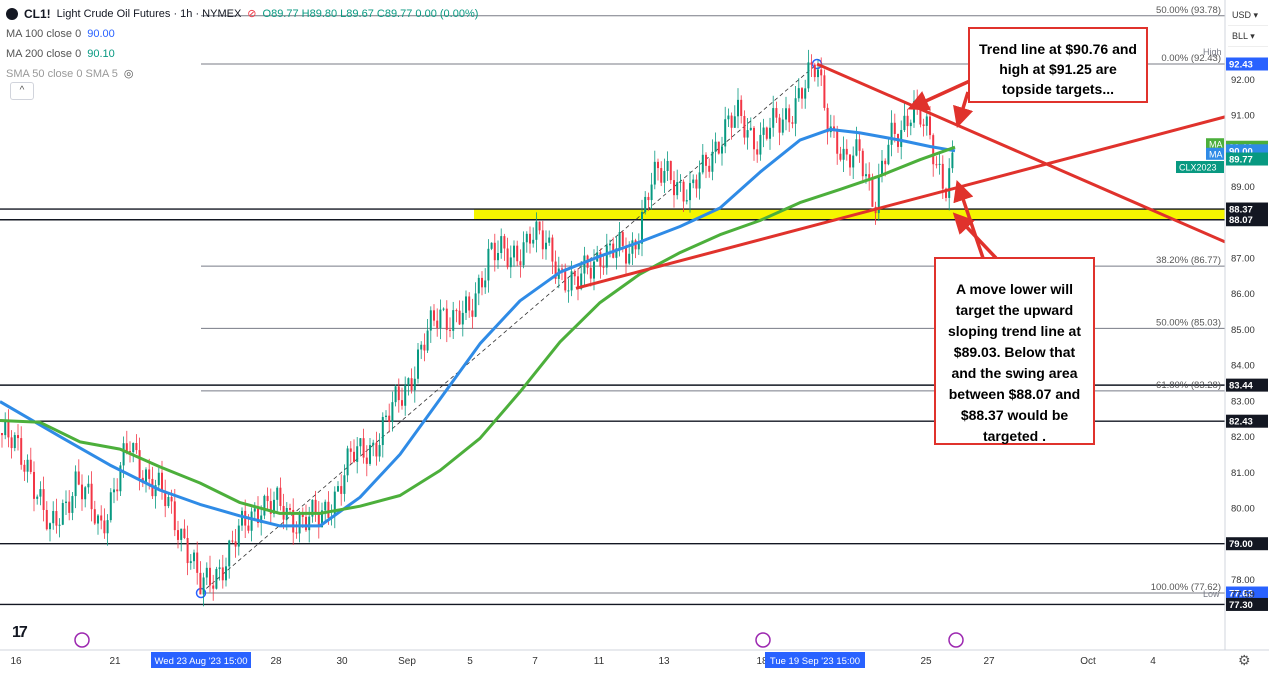 The height and width of the screenshot is (679, 1269). I want to click on collapse-legend-button: ^, so click(22, 91).